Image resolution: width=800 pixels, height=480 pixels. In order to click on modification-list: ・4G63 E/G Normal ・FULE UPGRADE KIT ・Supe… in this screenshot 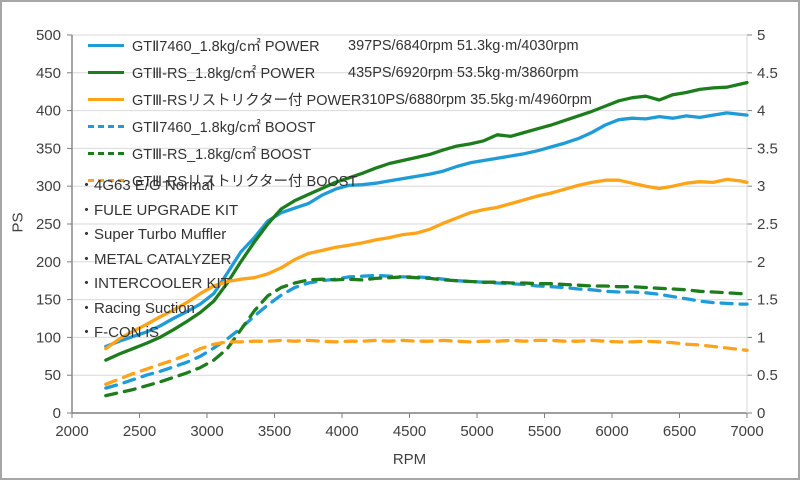, I will do `click(158, 260)`.